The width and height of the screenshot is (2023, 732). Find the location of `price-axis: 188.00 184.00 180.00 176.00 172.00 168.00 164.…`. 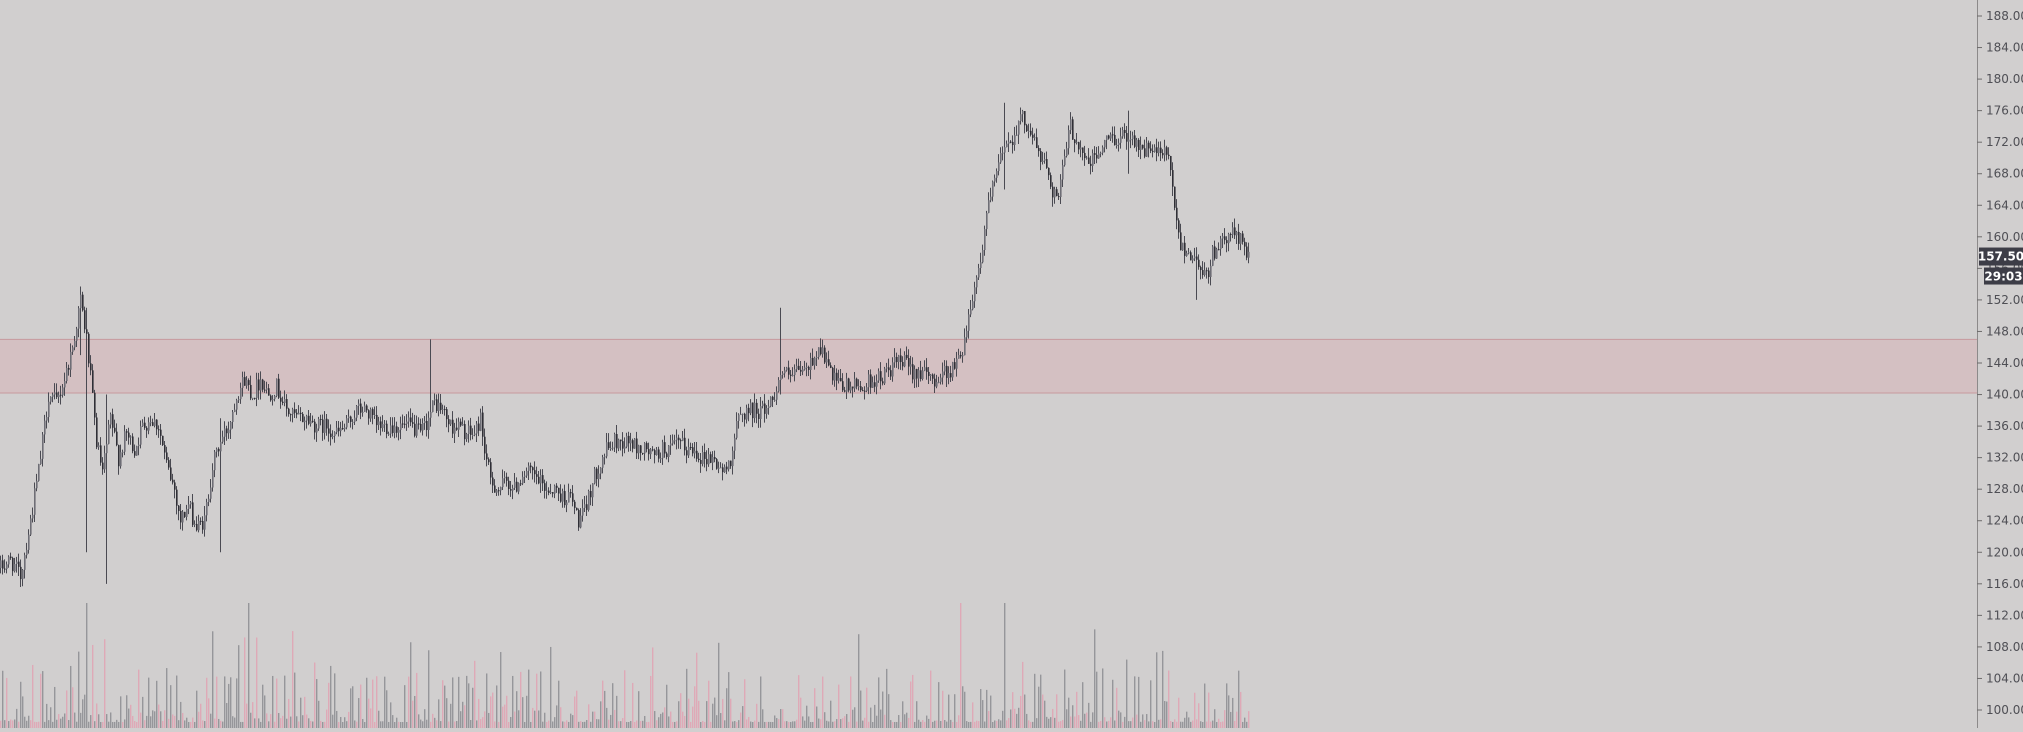

price-axis: 188.00 184.00 180.00 176.00 172.00 168.00 164.… is located at coordinates (2000, 364).